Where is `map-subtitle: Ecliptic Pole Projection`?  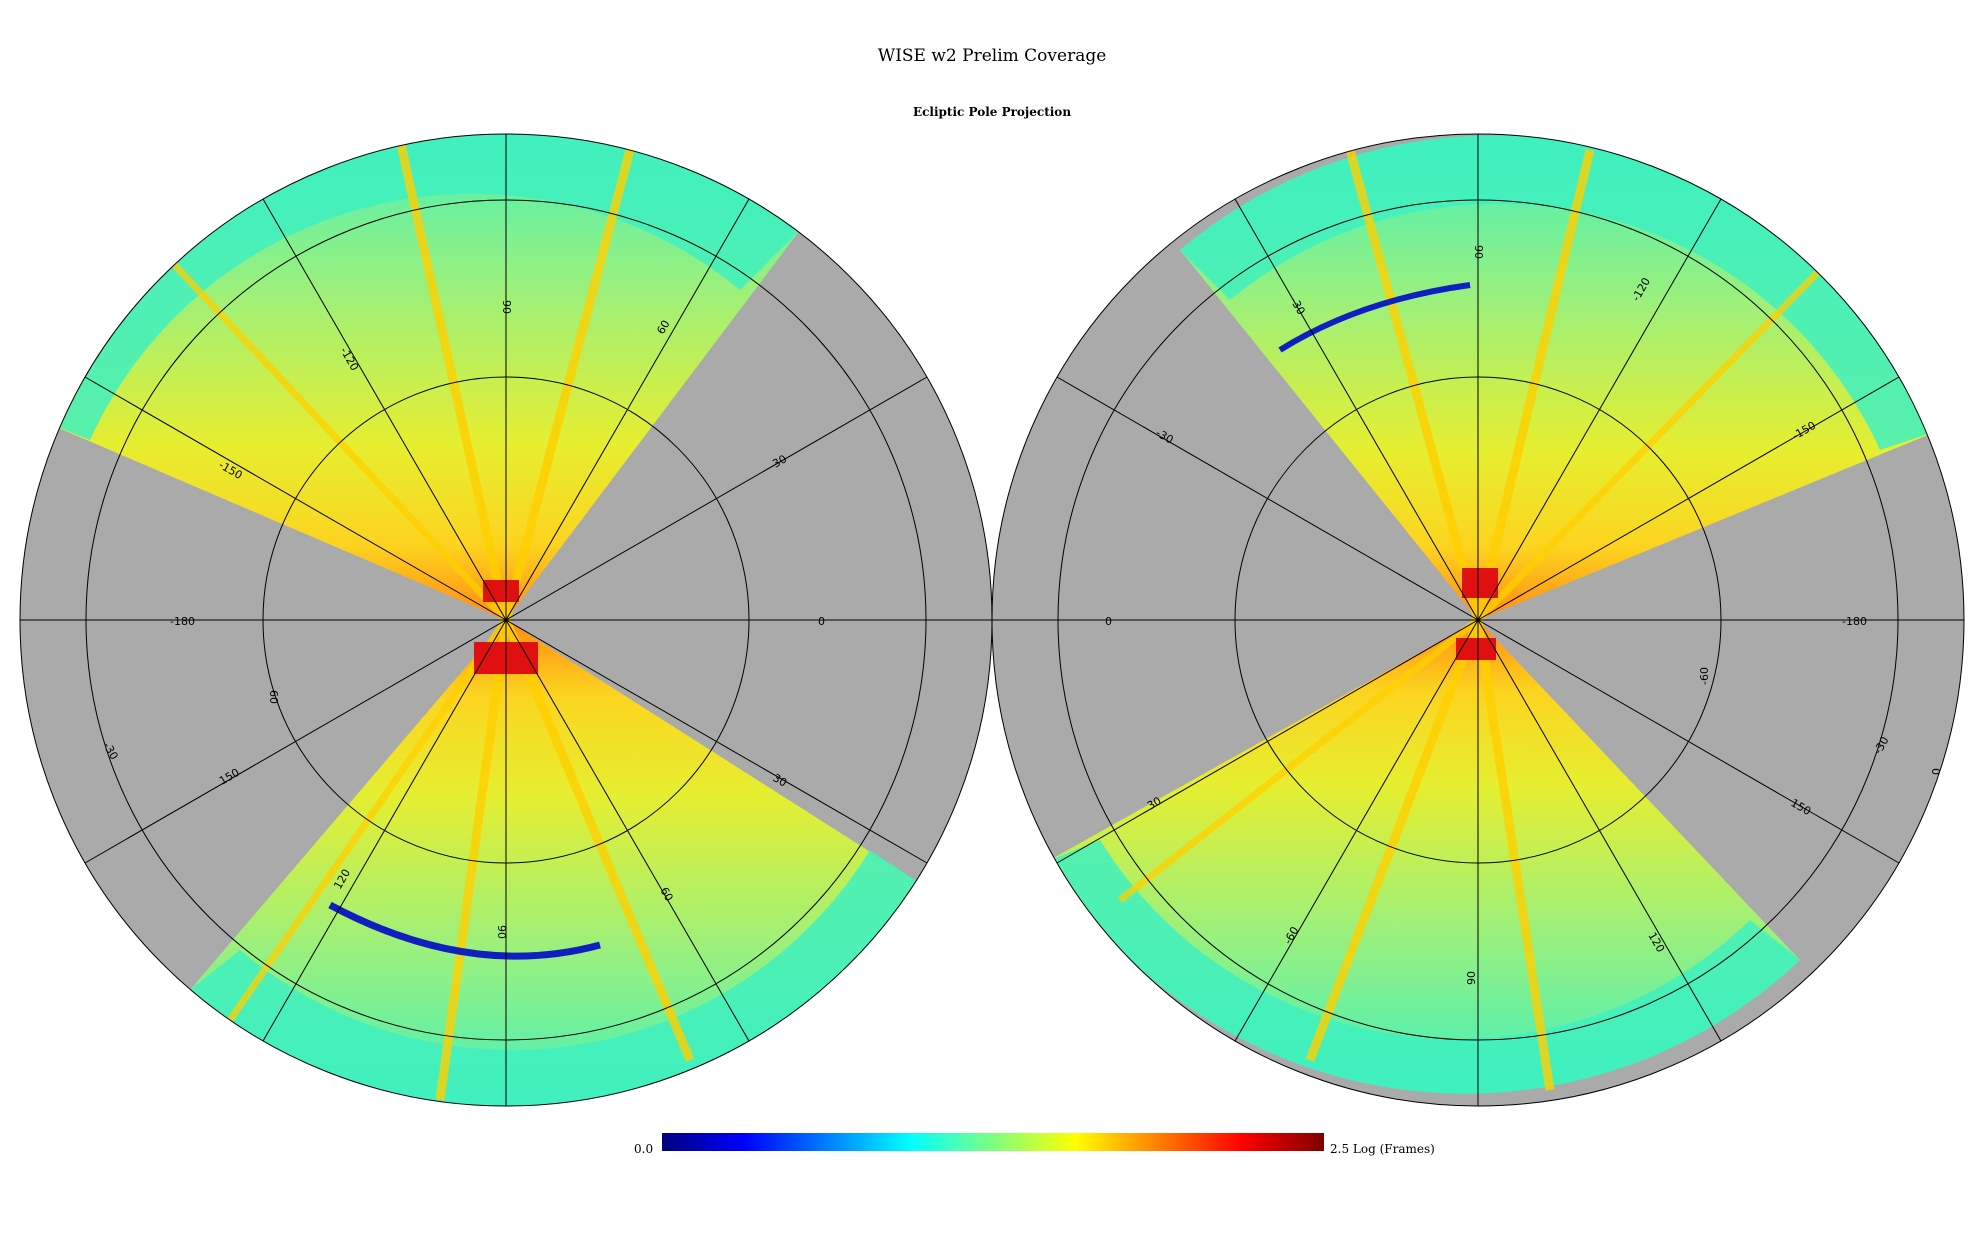 map-subtitle: Ecliptic Pole Projection is located at coordinates (992, 112).